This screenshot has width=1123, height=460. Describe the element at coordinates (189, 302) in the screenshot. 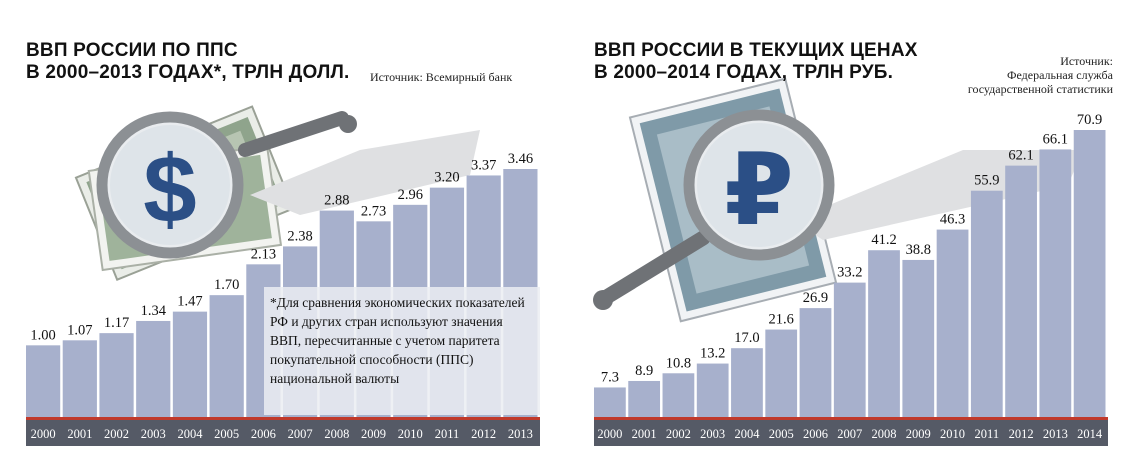

I see `data-label-2004: 1.47` at that location.